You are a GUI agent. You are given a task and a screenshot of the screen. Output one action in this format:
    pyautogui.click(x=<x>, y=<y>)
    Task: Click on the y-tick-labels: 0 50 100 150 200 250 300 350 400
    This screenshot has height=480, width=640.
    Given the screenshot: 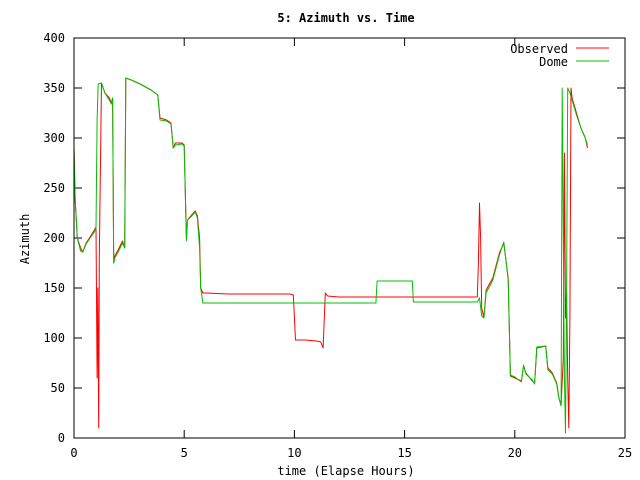 What is the action you would take?
    pyautogui.click(x=54, y=238)
    